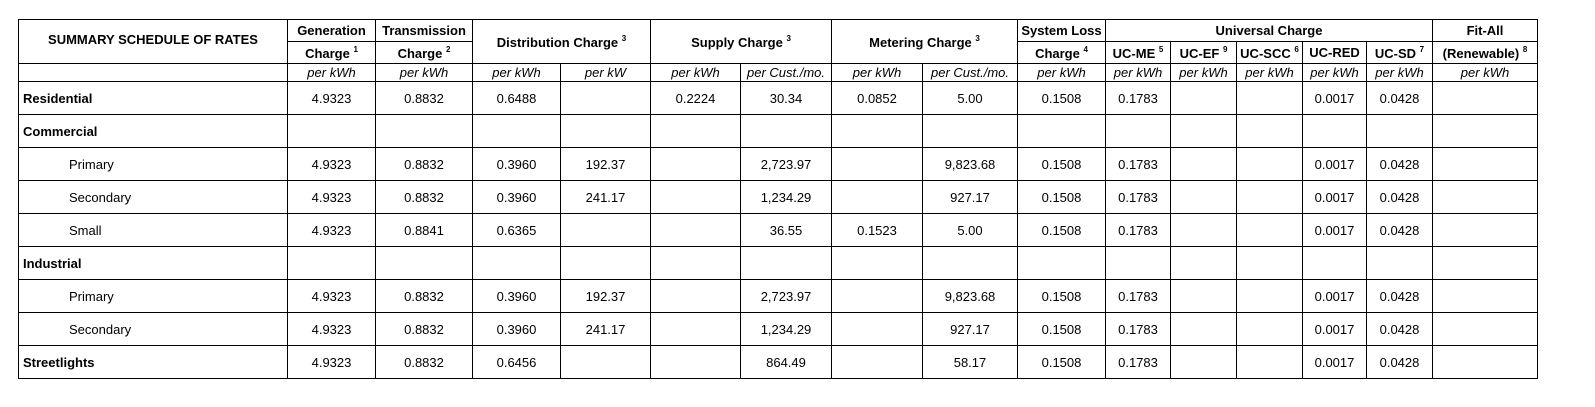  Describe the element at coordinates (516, 197) in the screenshot. I see `rate-cell: 0.3960` at that location.